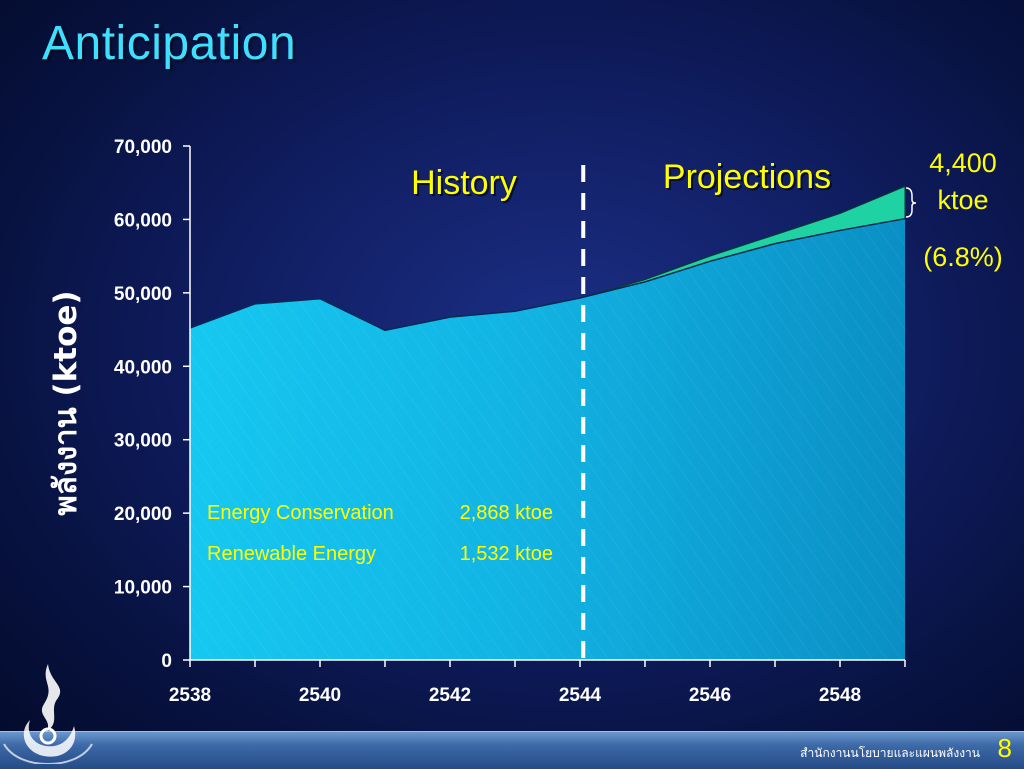 The width and height of the screenshot is (1024, 769). I want to click on y-tick-label: 50,000, so click(143, 294).